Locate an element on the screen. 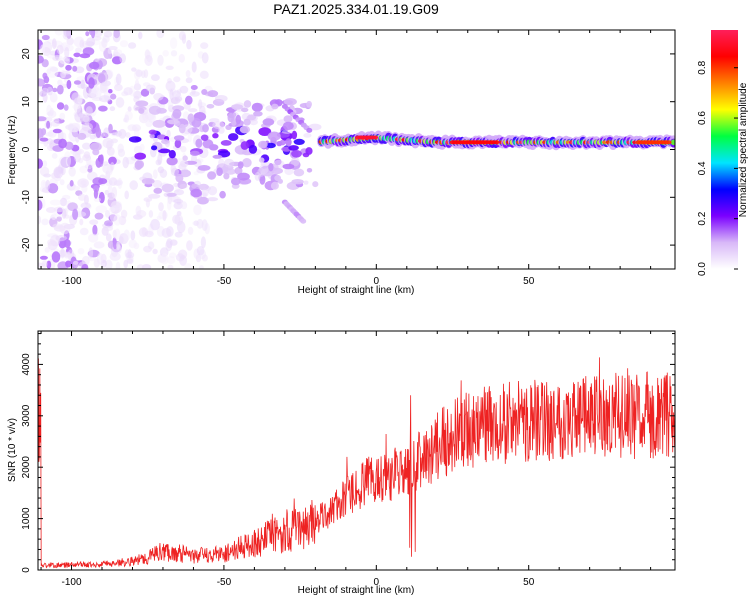  colorbar-tick-label: 0.6 is located at coordinates (702, 118).